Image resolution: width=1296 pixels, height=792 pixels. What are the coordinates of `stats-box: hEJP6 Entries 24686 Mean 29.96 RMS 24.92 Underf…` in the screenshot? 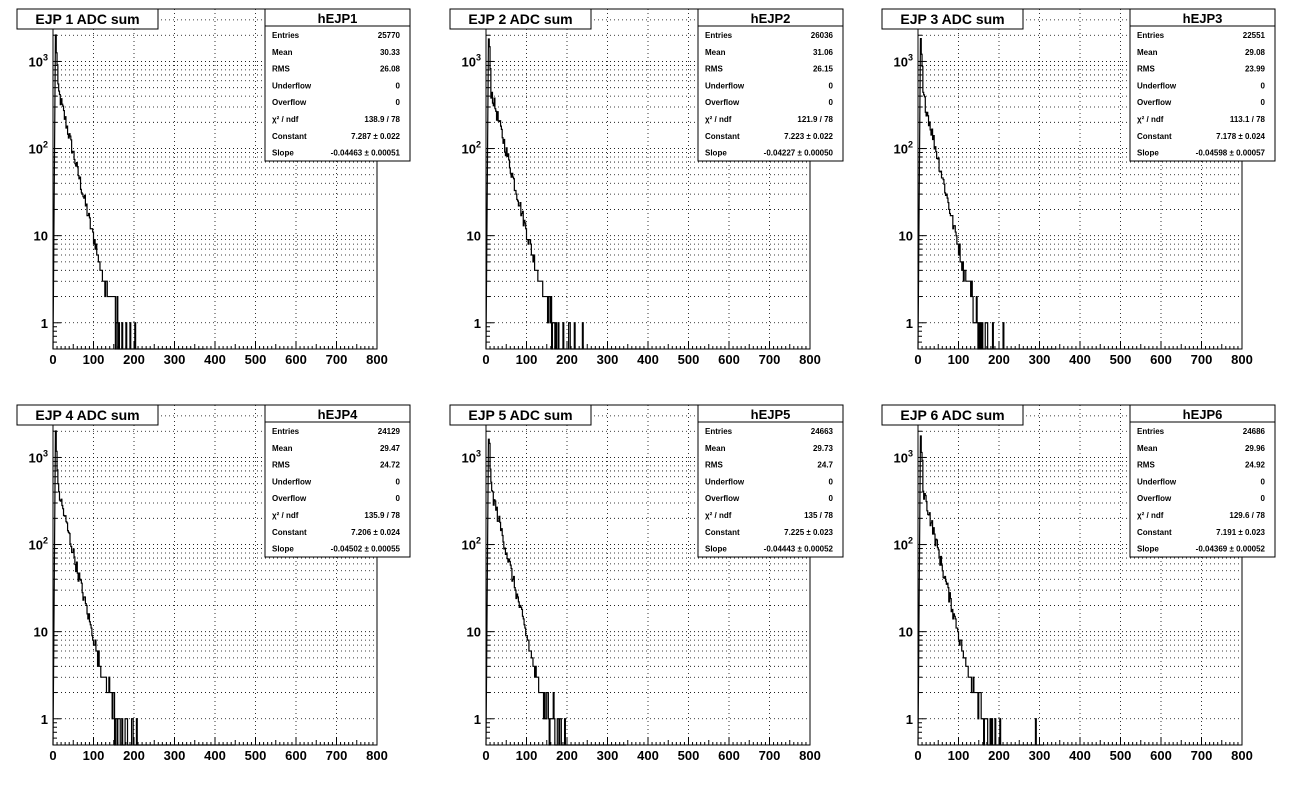 It's located at (1202, 481).